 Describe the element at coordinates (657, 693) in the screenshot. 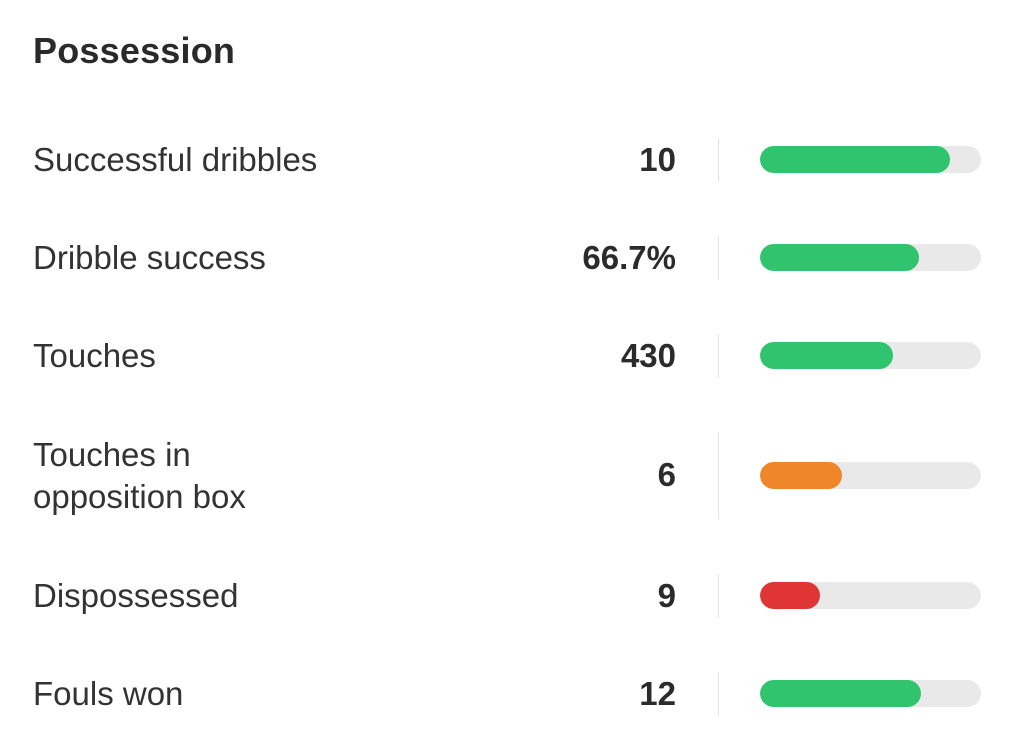

I see `stat-value: 12` at that location.